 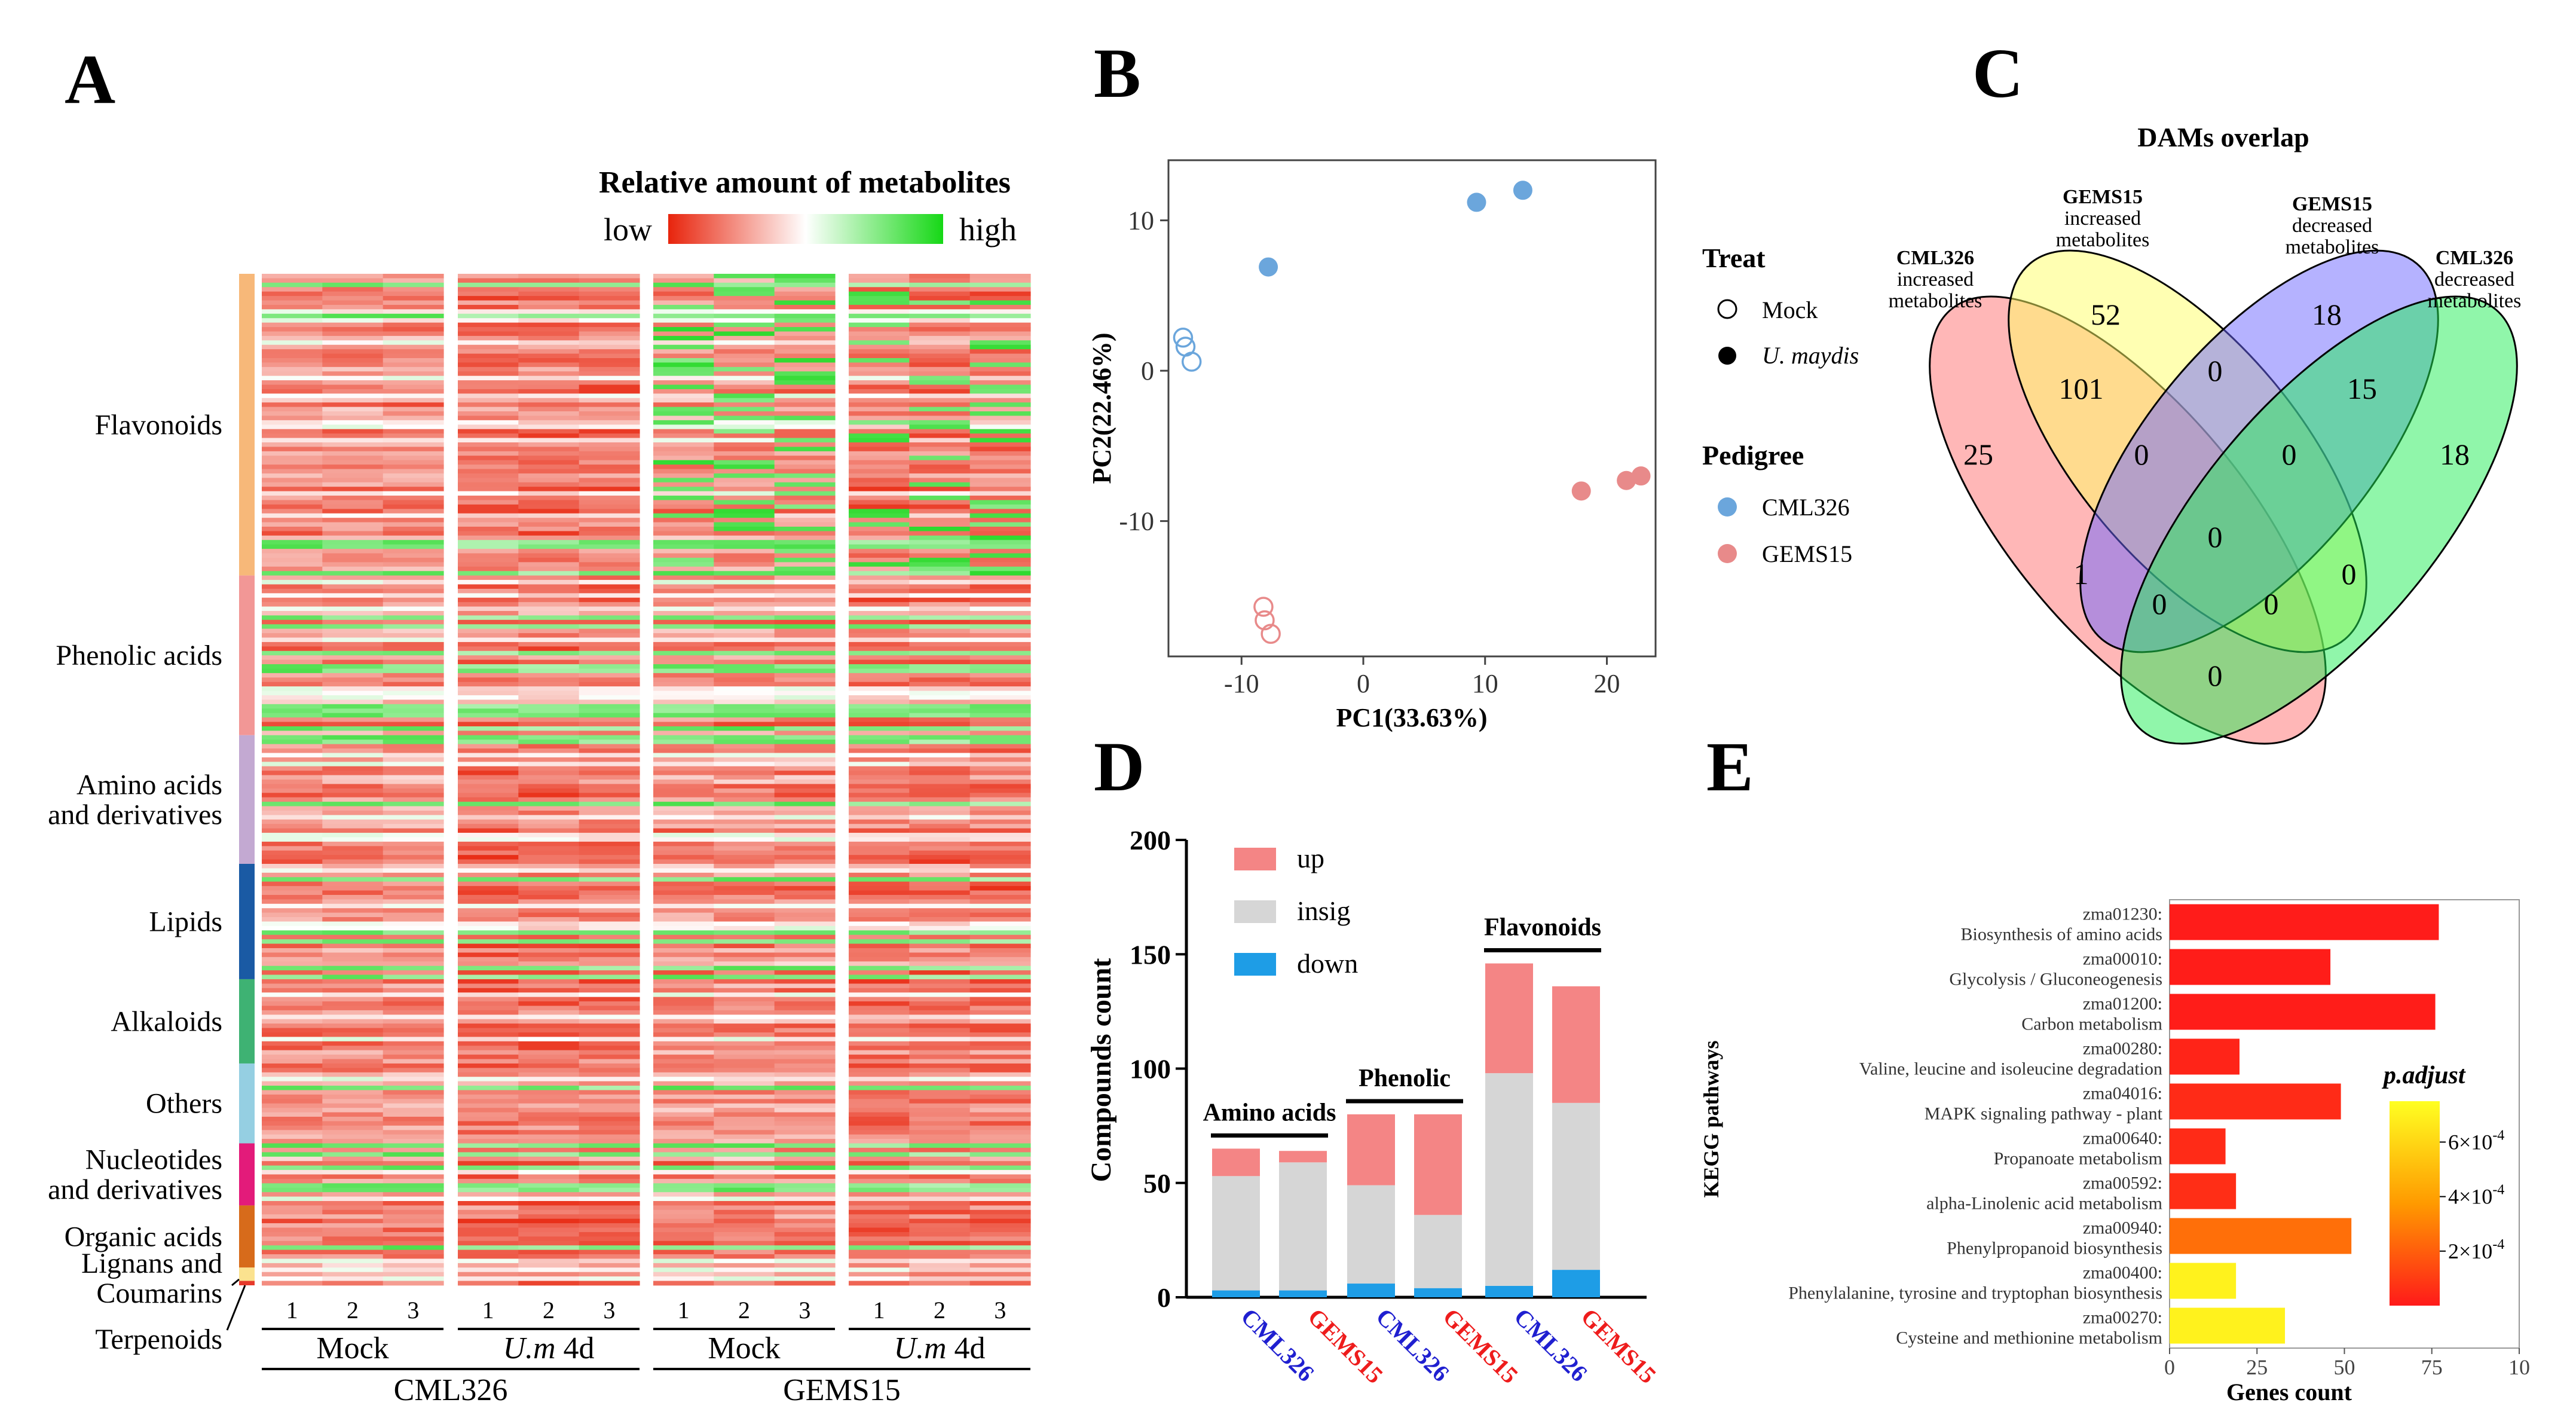 What do you see at coordinates (1255, 911) in the screenshot?
I see `d-legend-swatch-insig` at bounding box center [1255, 911].